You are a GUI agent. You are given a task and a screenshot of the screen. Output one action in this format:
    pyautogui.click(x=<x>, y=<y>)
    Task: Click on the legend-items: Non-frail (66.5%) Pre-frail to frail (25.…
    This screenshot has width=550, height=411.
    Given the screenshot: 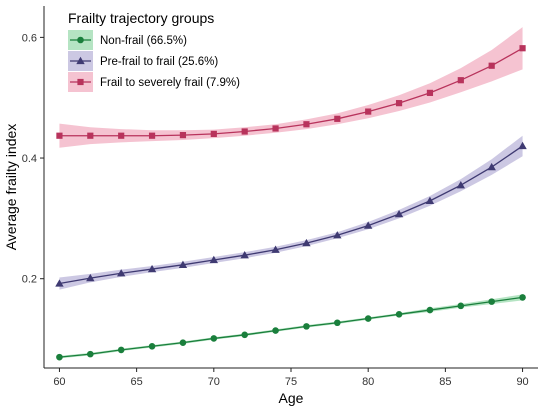 What is the action you would take?
    pyautogui.click(x=154, y=61)
    